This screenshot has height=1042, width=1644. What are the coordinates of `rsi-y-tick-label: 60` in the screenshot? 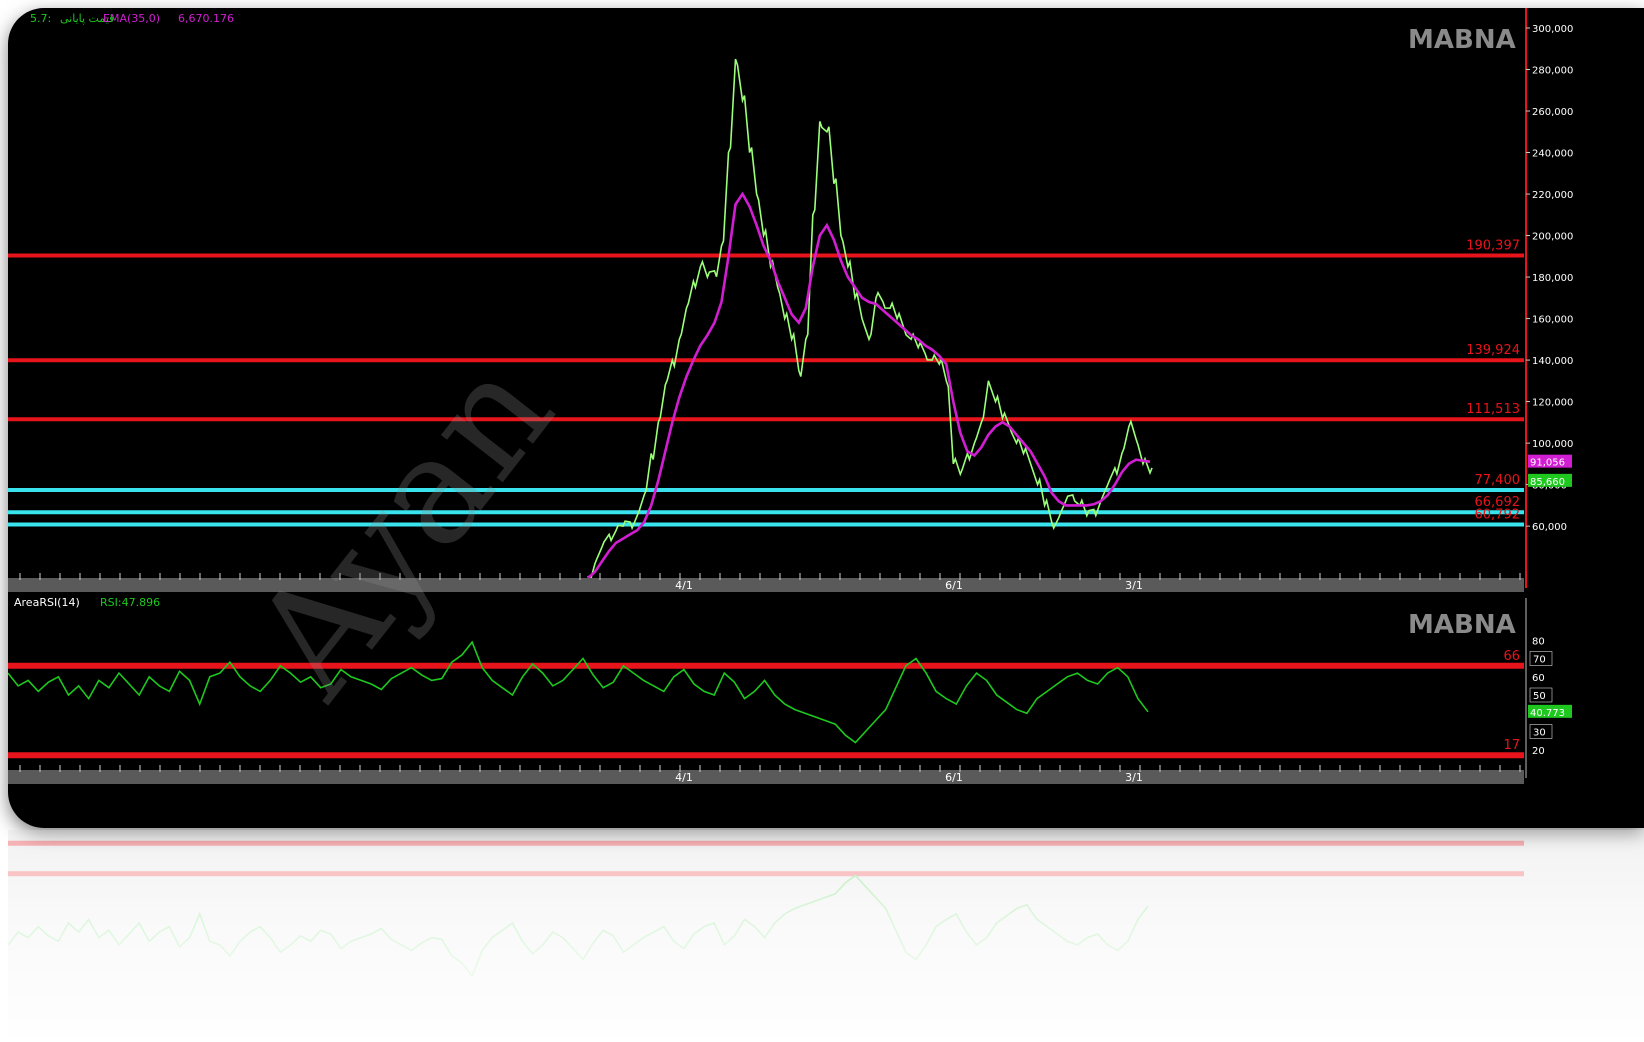 It's located at (1538, 678).